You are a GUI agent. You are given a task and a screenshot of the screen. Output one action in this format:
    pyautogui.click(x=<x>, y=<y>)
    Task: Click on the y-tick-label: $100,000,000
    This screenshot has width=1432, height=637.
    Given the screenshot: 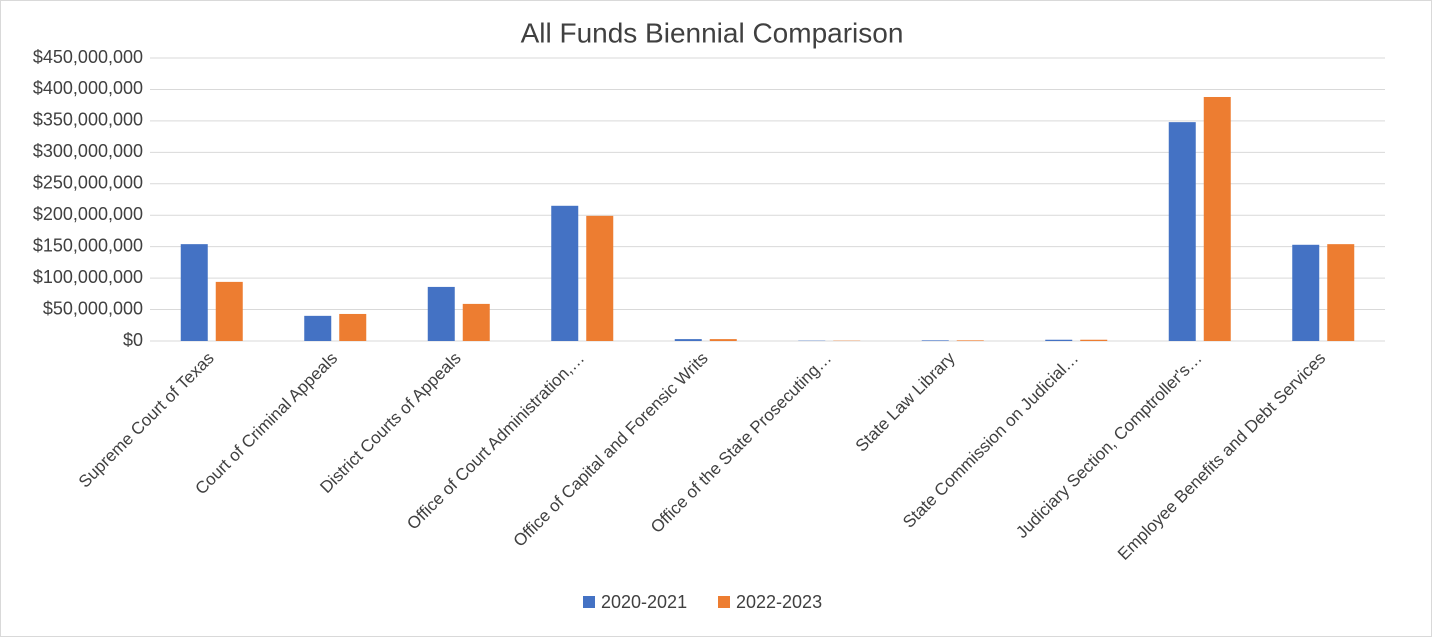 What is the action you would take?
    pyautogui.click(x=88, y=277)
    